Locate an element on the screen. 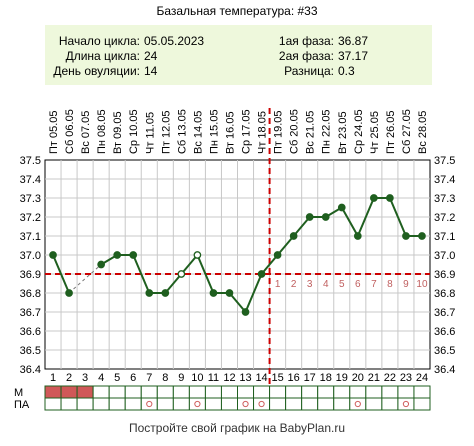  date-label: Чт 11.05 is located at coordinates (150, 133).